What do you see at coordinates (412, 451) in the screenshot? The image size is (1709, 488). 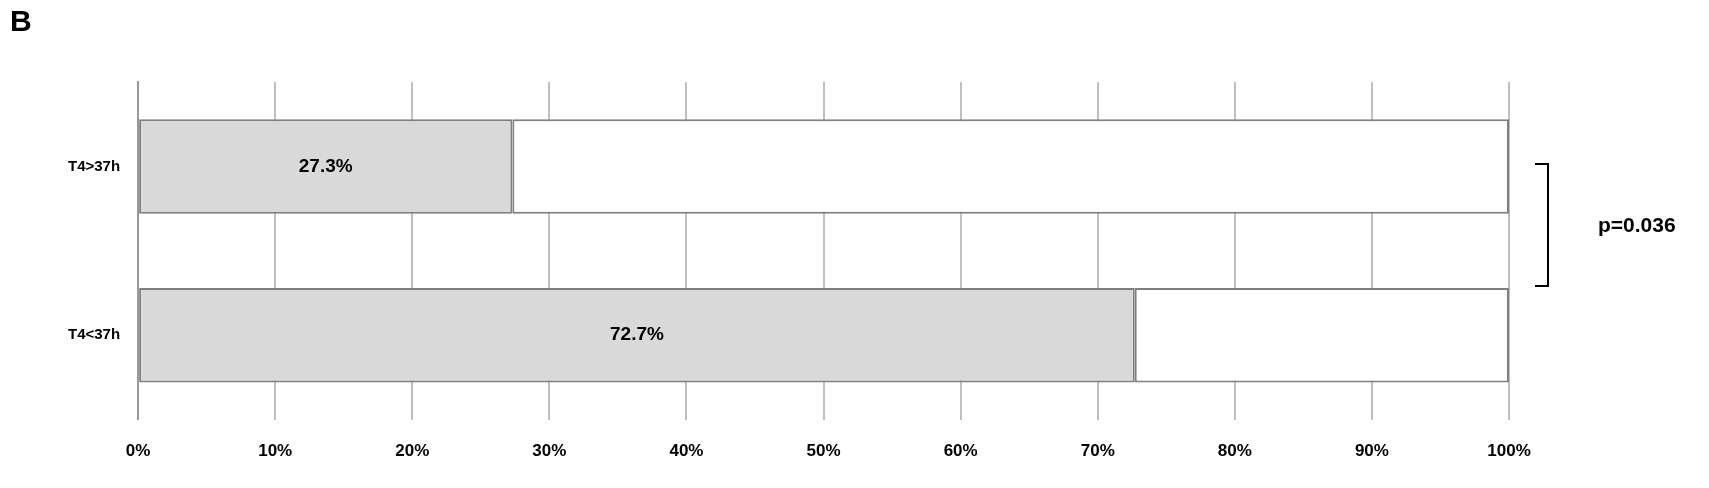 I see `x-tick-label: 20%` at bounding box center [412, 451].